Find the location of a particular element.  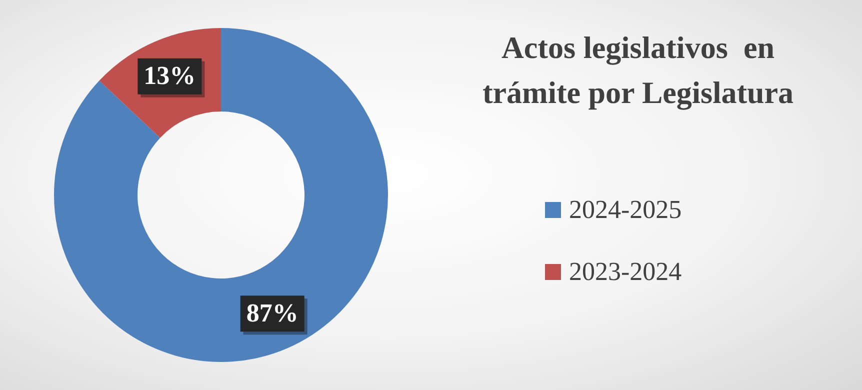

legend-label: 2024-2025 is located at coordinates (625, 209).